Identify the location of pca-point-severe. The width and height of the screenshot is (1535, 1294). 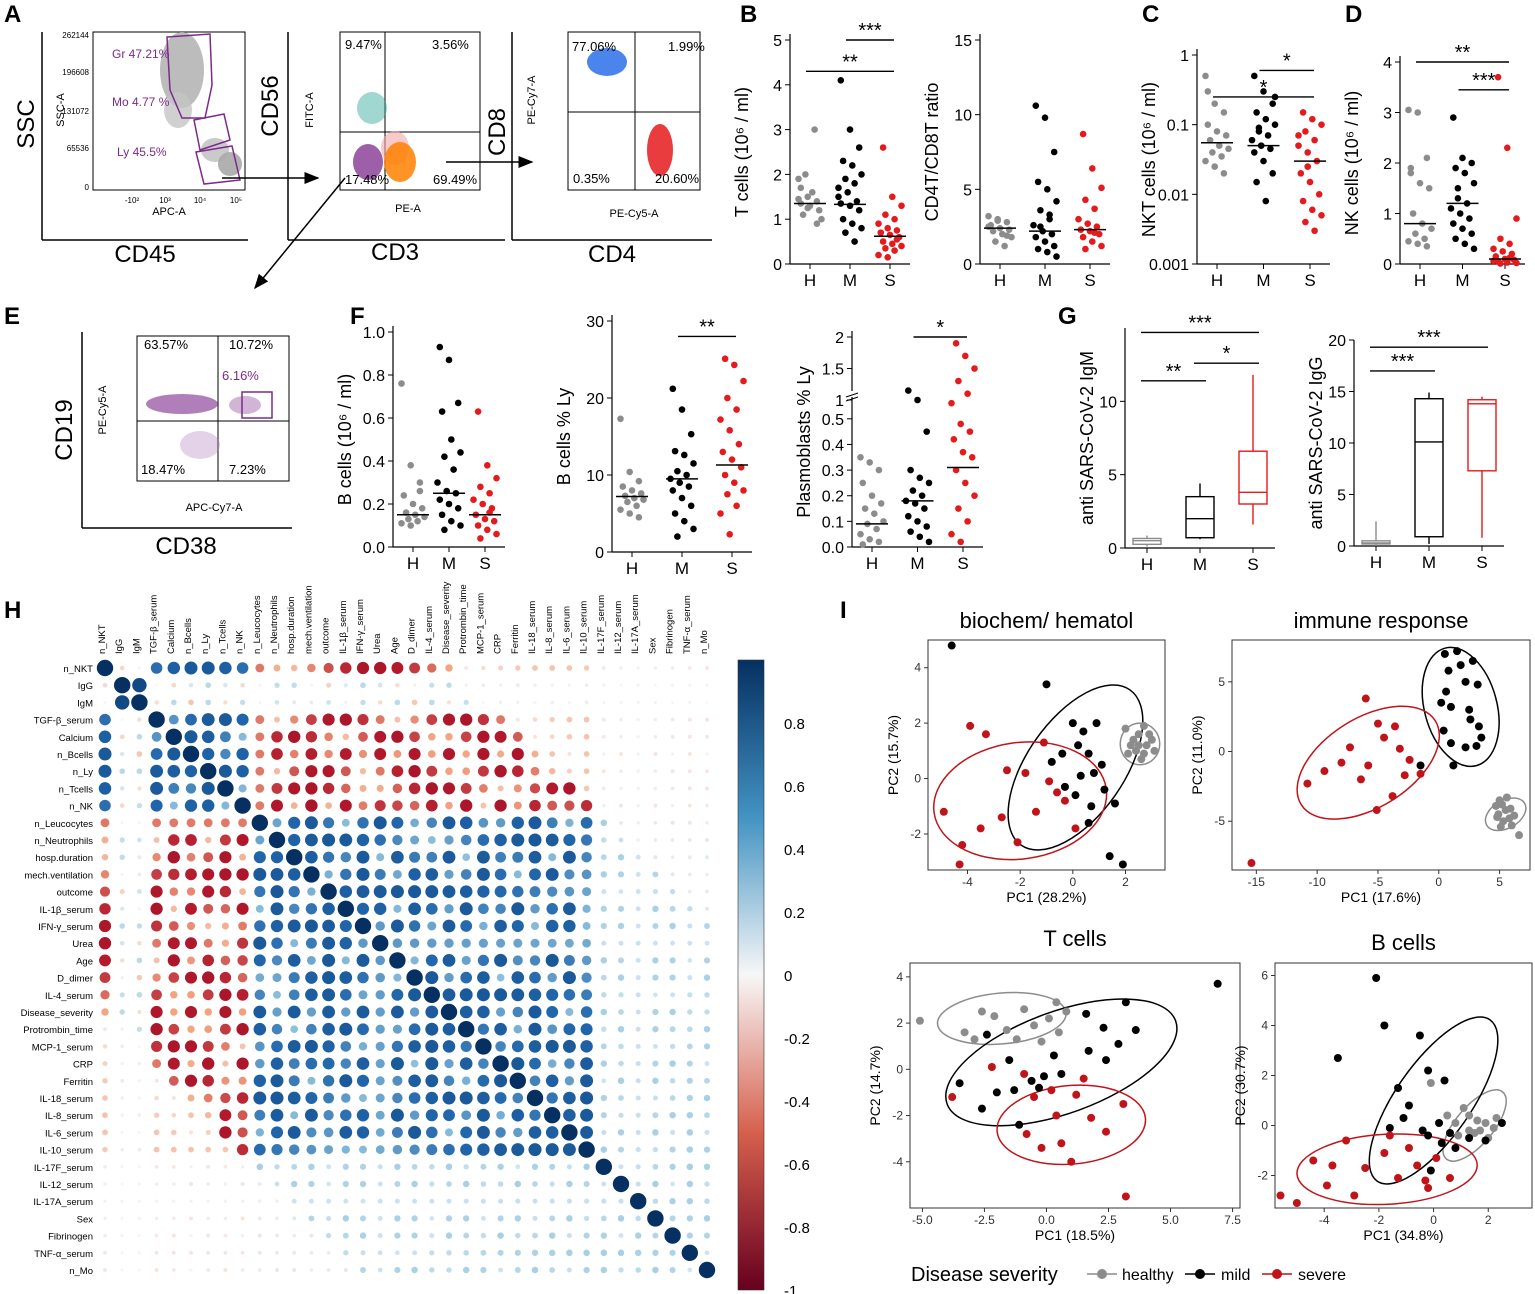
(1324, 771).